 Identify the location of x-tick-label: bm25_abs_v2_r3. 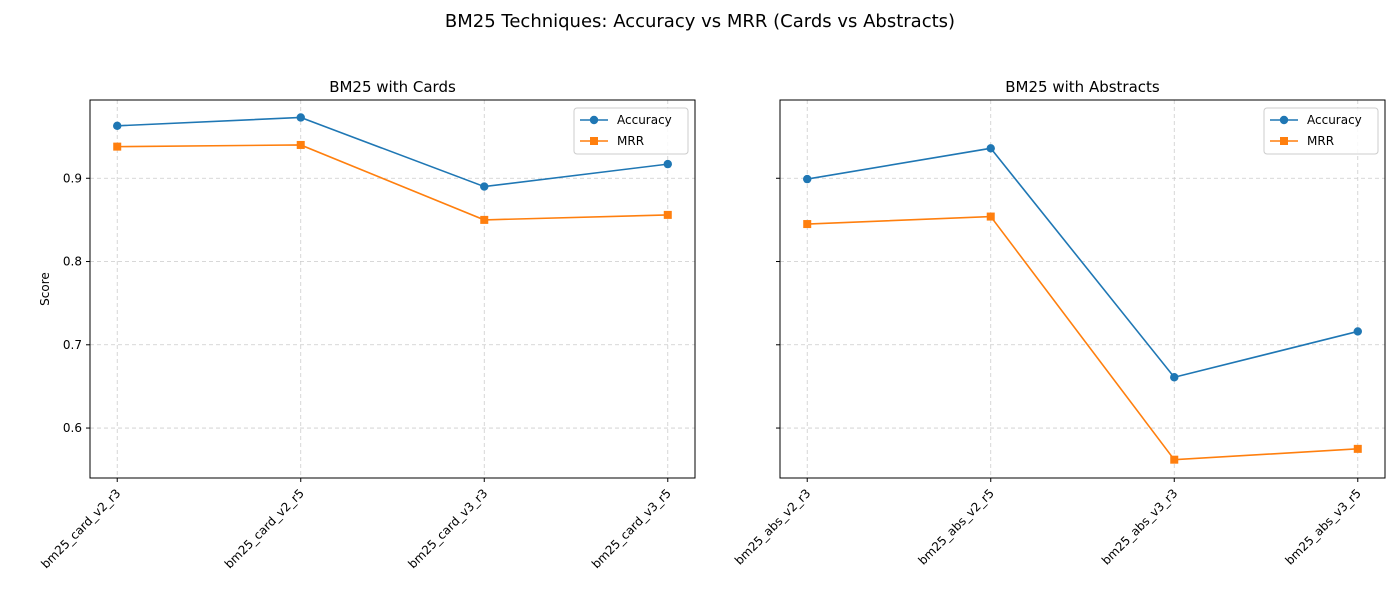
(772, 526).